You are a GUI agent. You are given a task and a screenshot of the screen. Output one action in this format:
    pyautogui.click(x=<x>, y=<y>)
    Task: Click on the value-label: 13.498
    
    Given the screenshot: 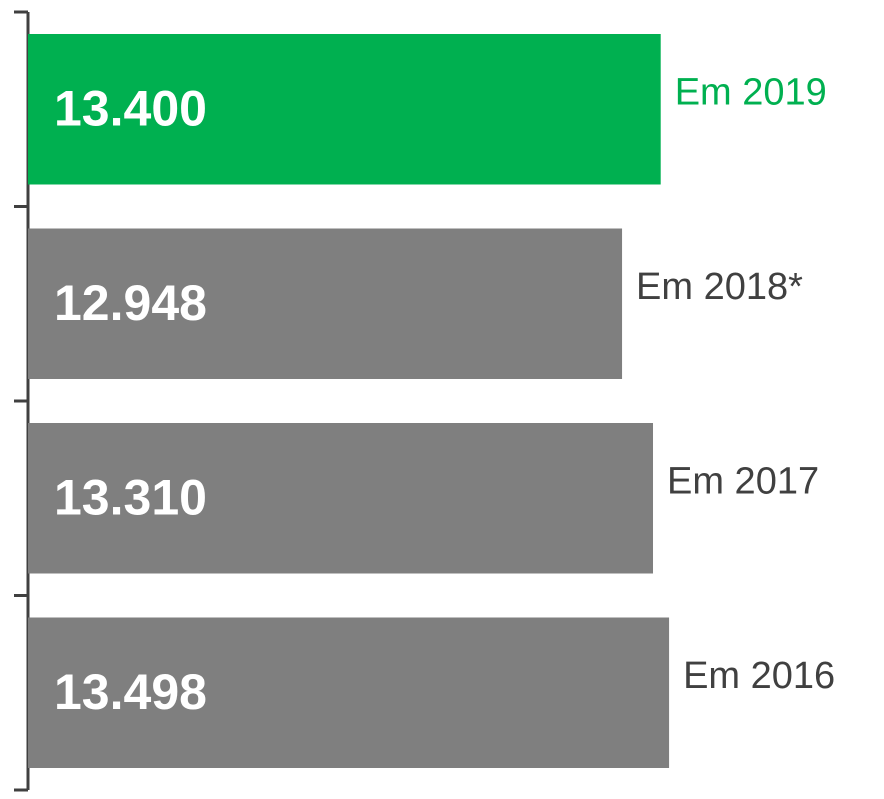 What is the action you would take?
    pyautogui.click(x=130, y=692)
    